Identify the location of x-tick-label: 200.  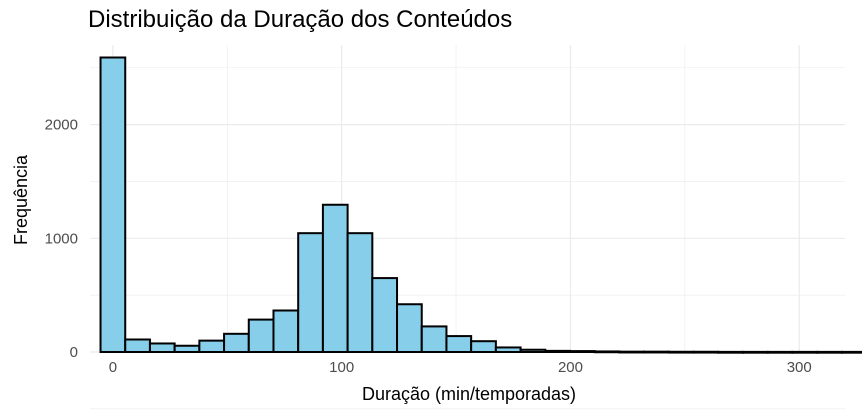
(570, 367).